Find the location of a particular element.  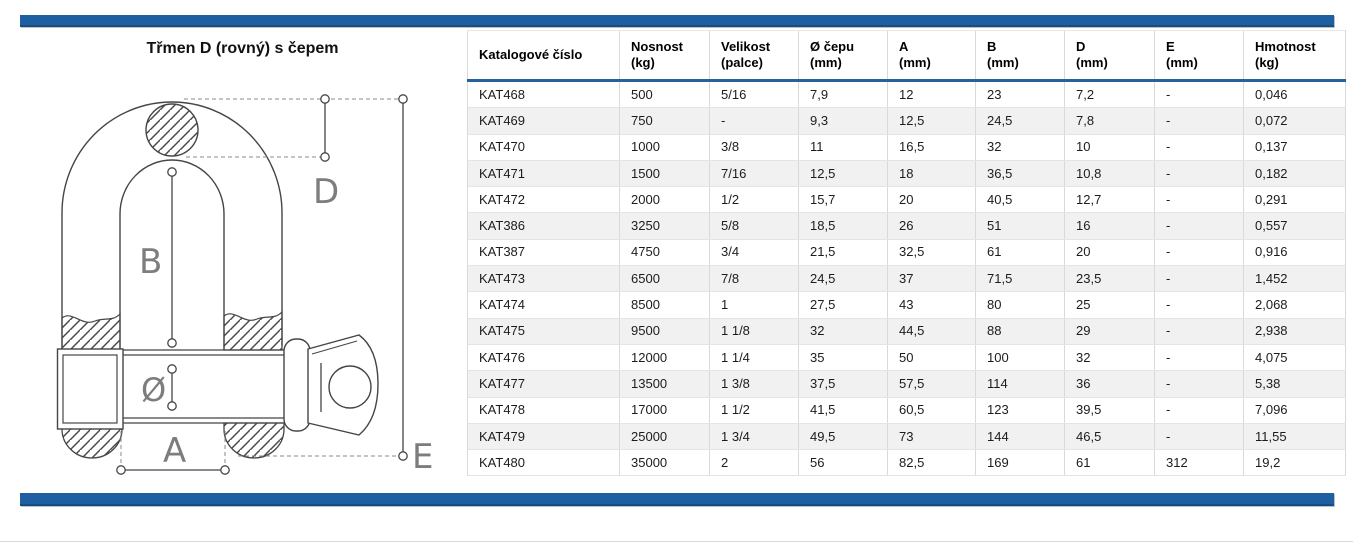

table-cell: 56 is located at coordinates (843, 463).